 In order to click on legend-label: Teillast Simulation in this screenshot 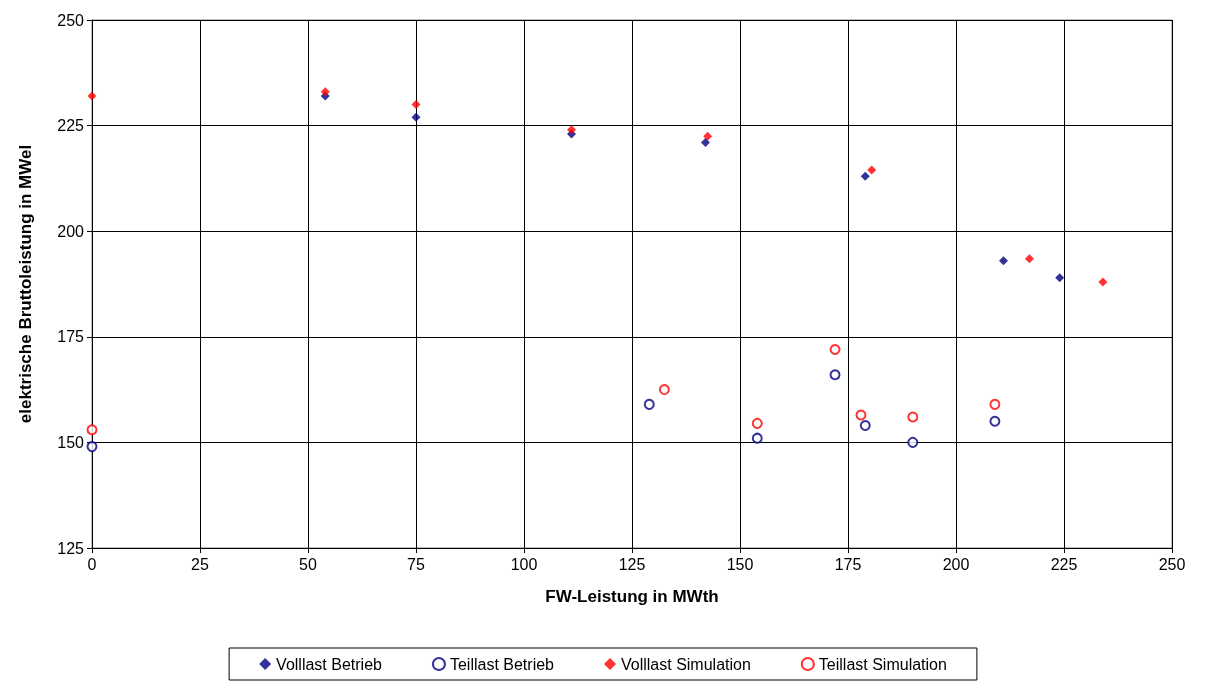, I will do `click(882, 664)`.